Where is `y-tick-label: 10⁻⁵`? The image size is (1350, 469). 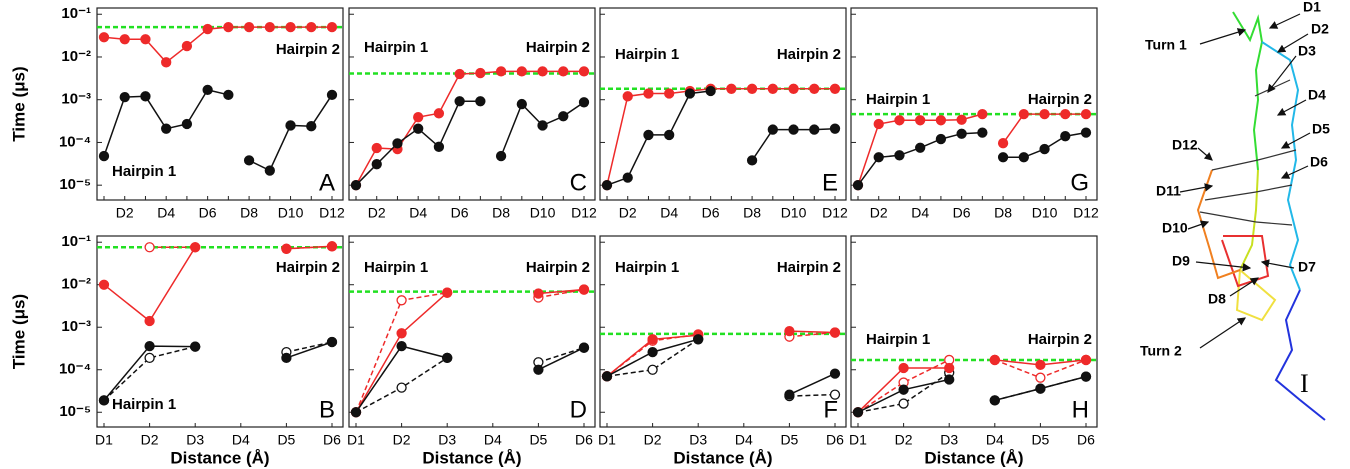 y-tick-label: 10⁻⁵ is located at coordinates (75, 184).